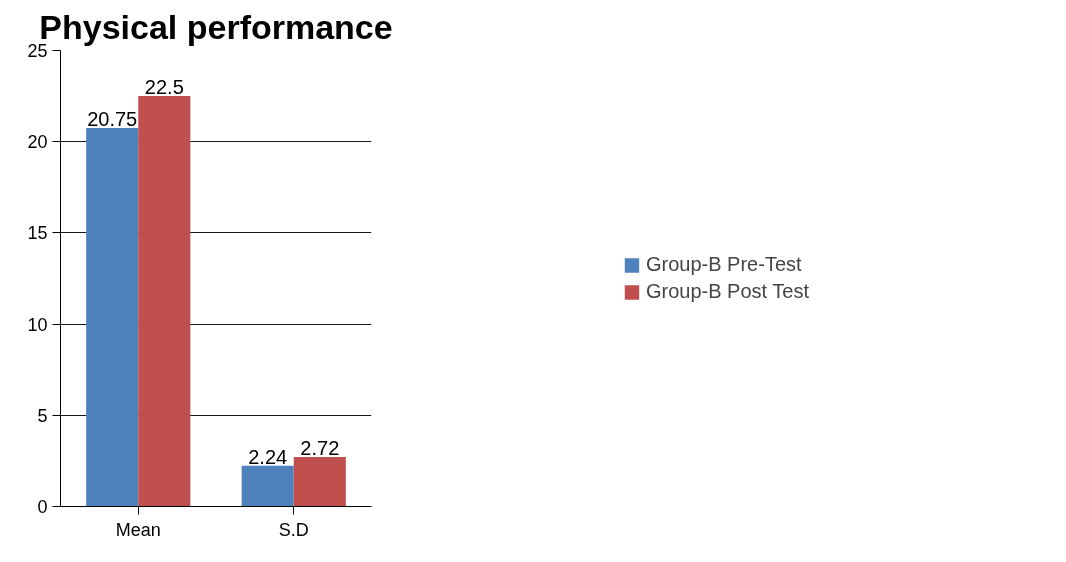  Describe the element at coordinates (112, 119) in the screenshot. I see `data-label: 20.75` at that location.